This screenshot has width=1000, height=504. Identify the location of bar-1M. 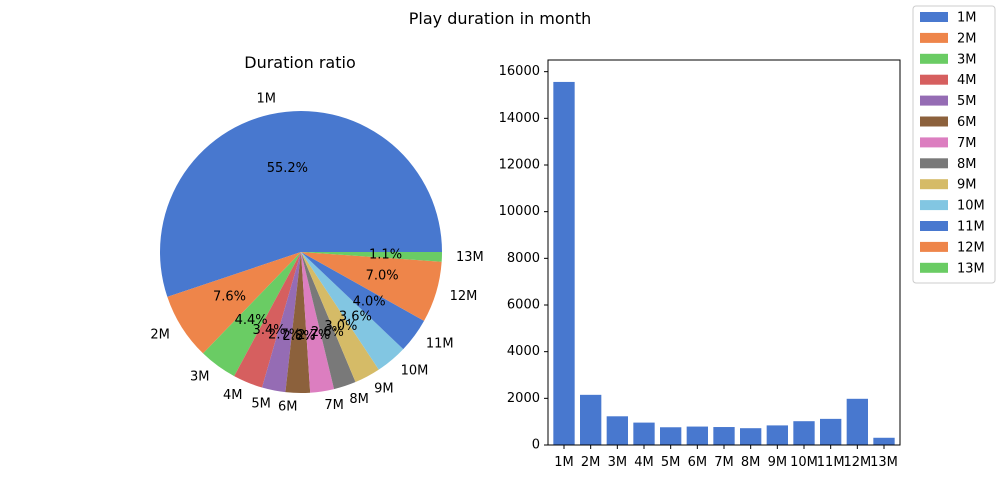
(564, 263).